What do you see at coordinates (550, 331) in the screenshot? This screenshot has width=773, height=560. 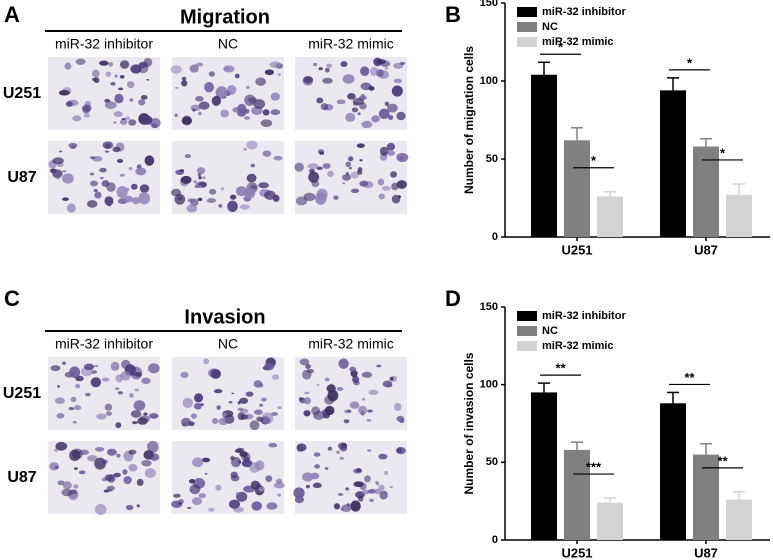 I see `legend-label: NC` at bounding box center [550, 331].